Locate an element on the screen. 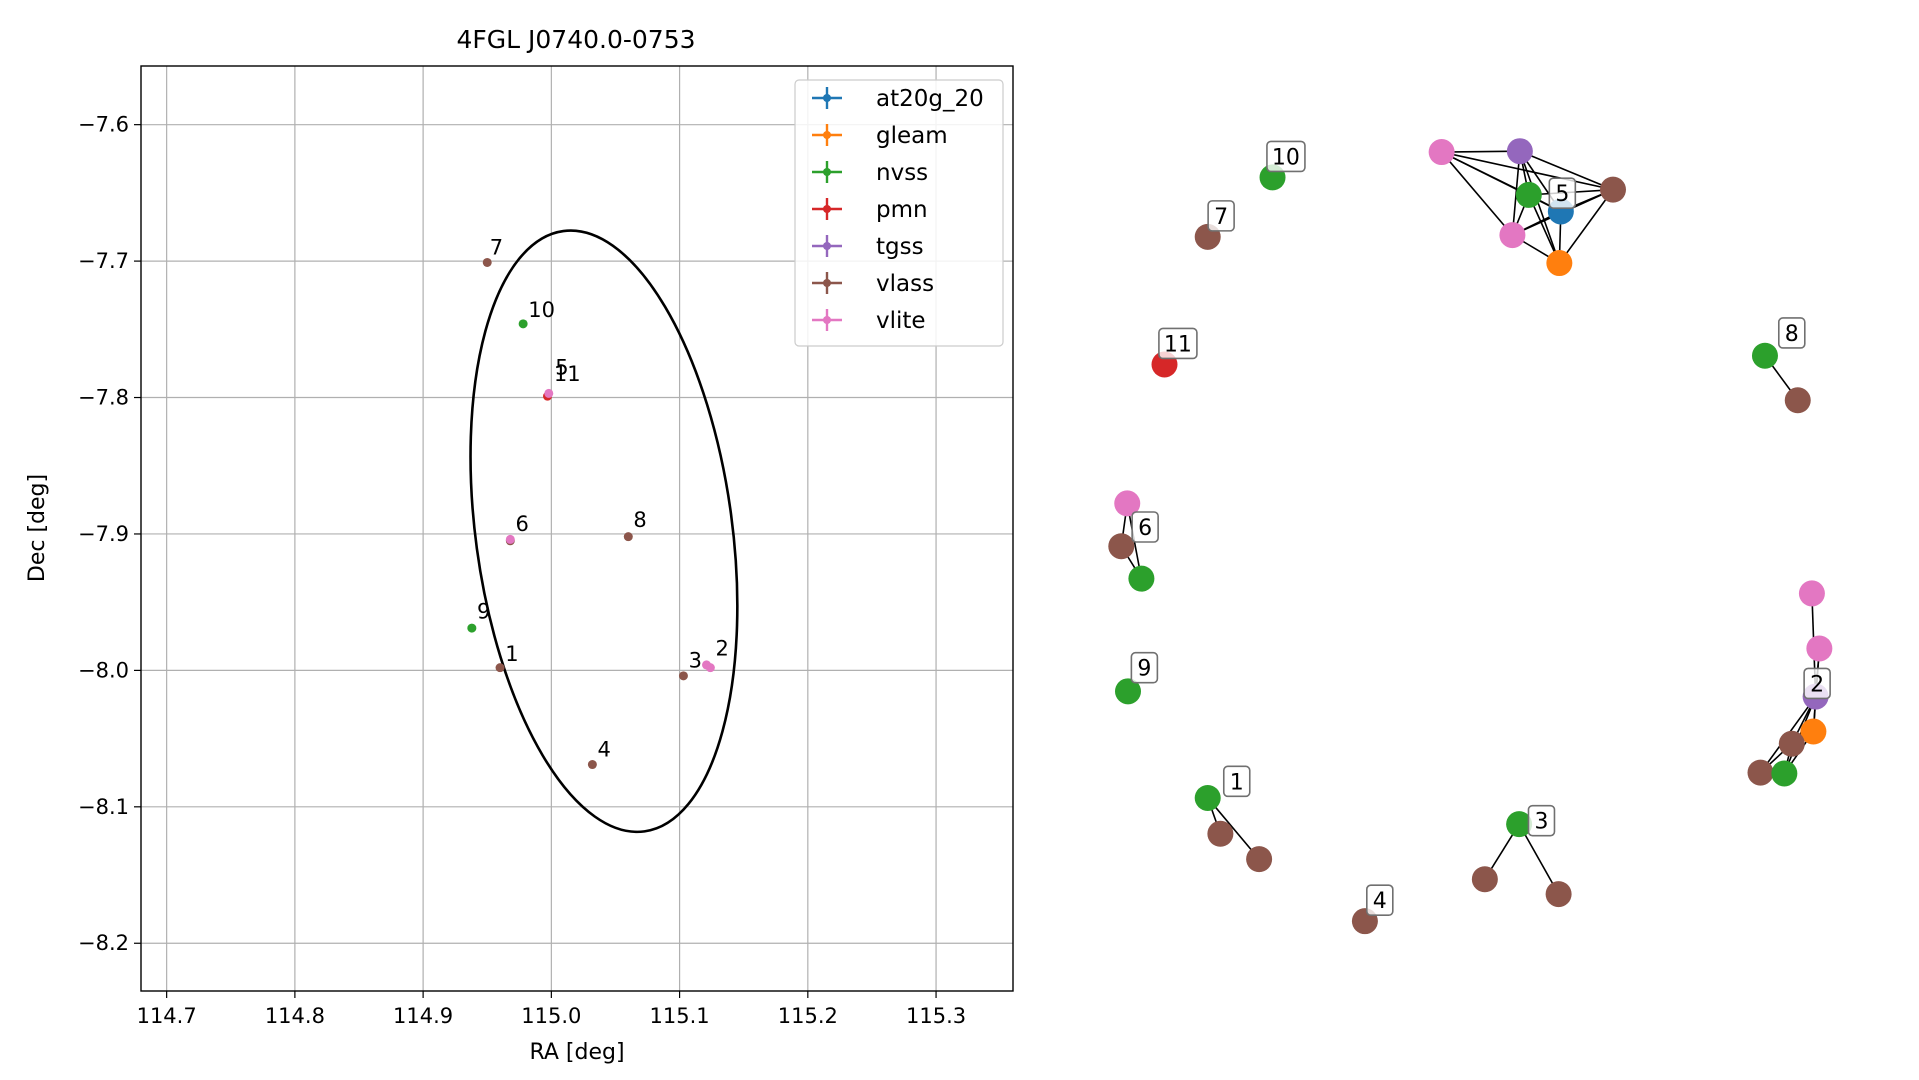 This screenshot has height=1080, width=1919. x-tick-label: 114.7 is located at coordinates (167, 1016).